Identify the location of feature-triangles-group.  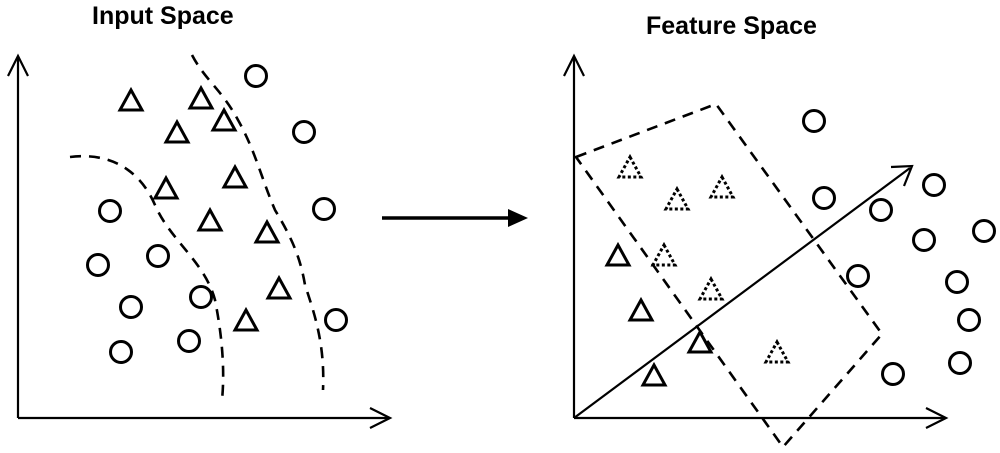
(659, 314).